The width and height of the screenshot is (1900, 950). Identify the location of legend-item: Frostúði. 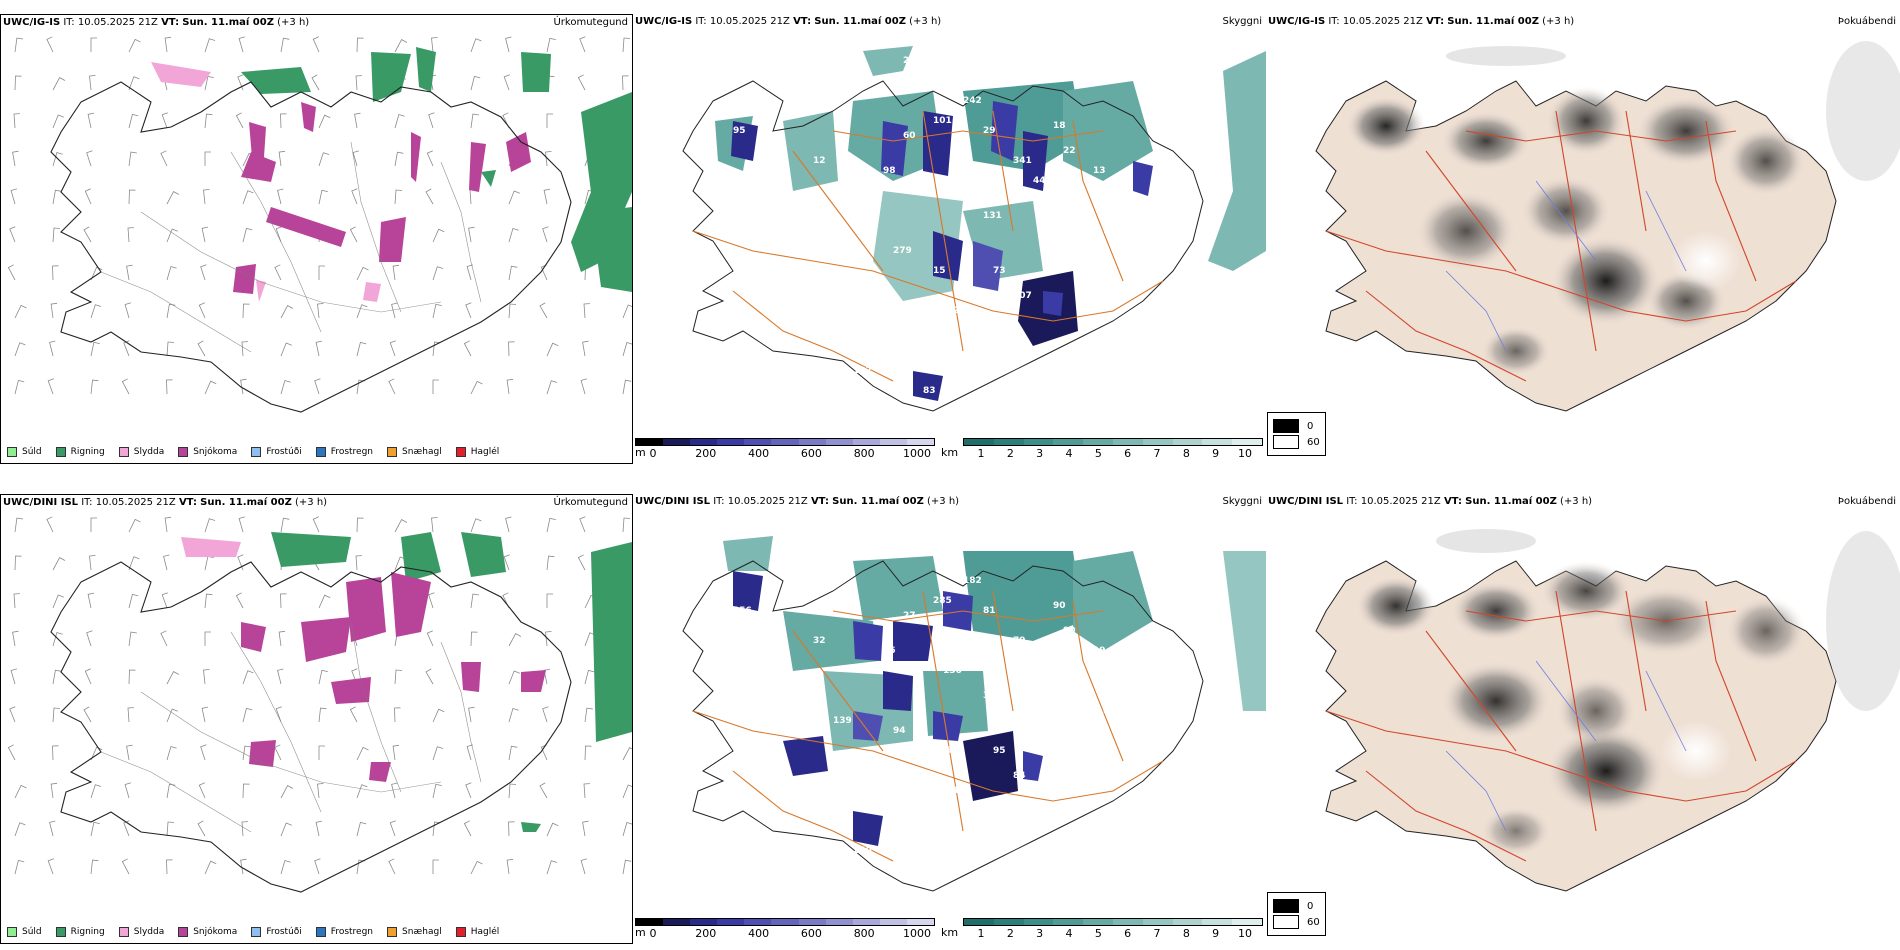
(276, 932).